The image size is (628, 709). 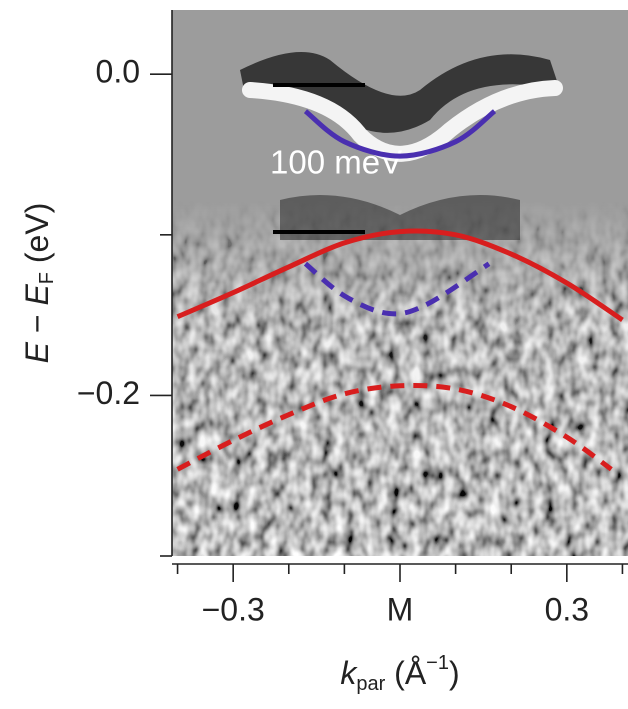 What do you see at coordinates (454, 673) in the screenshot?
I see `label-part: )` at bounding box center [454, 673].